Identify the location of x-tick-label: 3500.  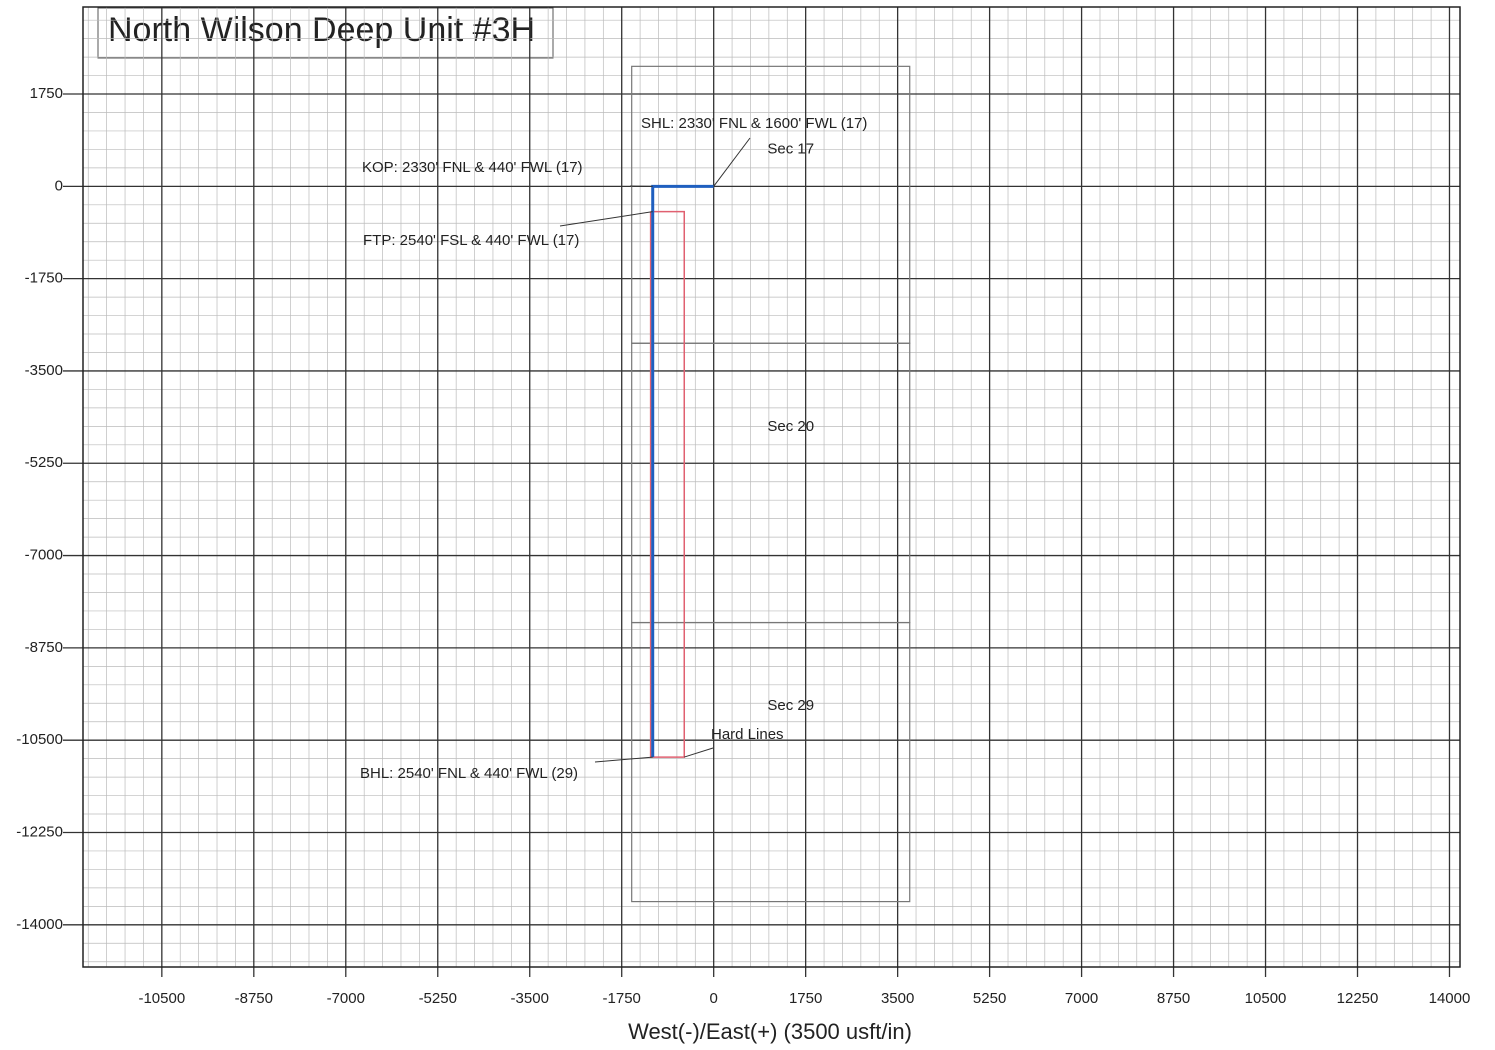
(897, 998).